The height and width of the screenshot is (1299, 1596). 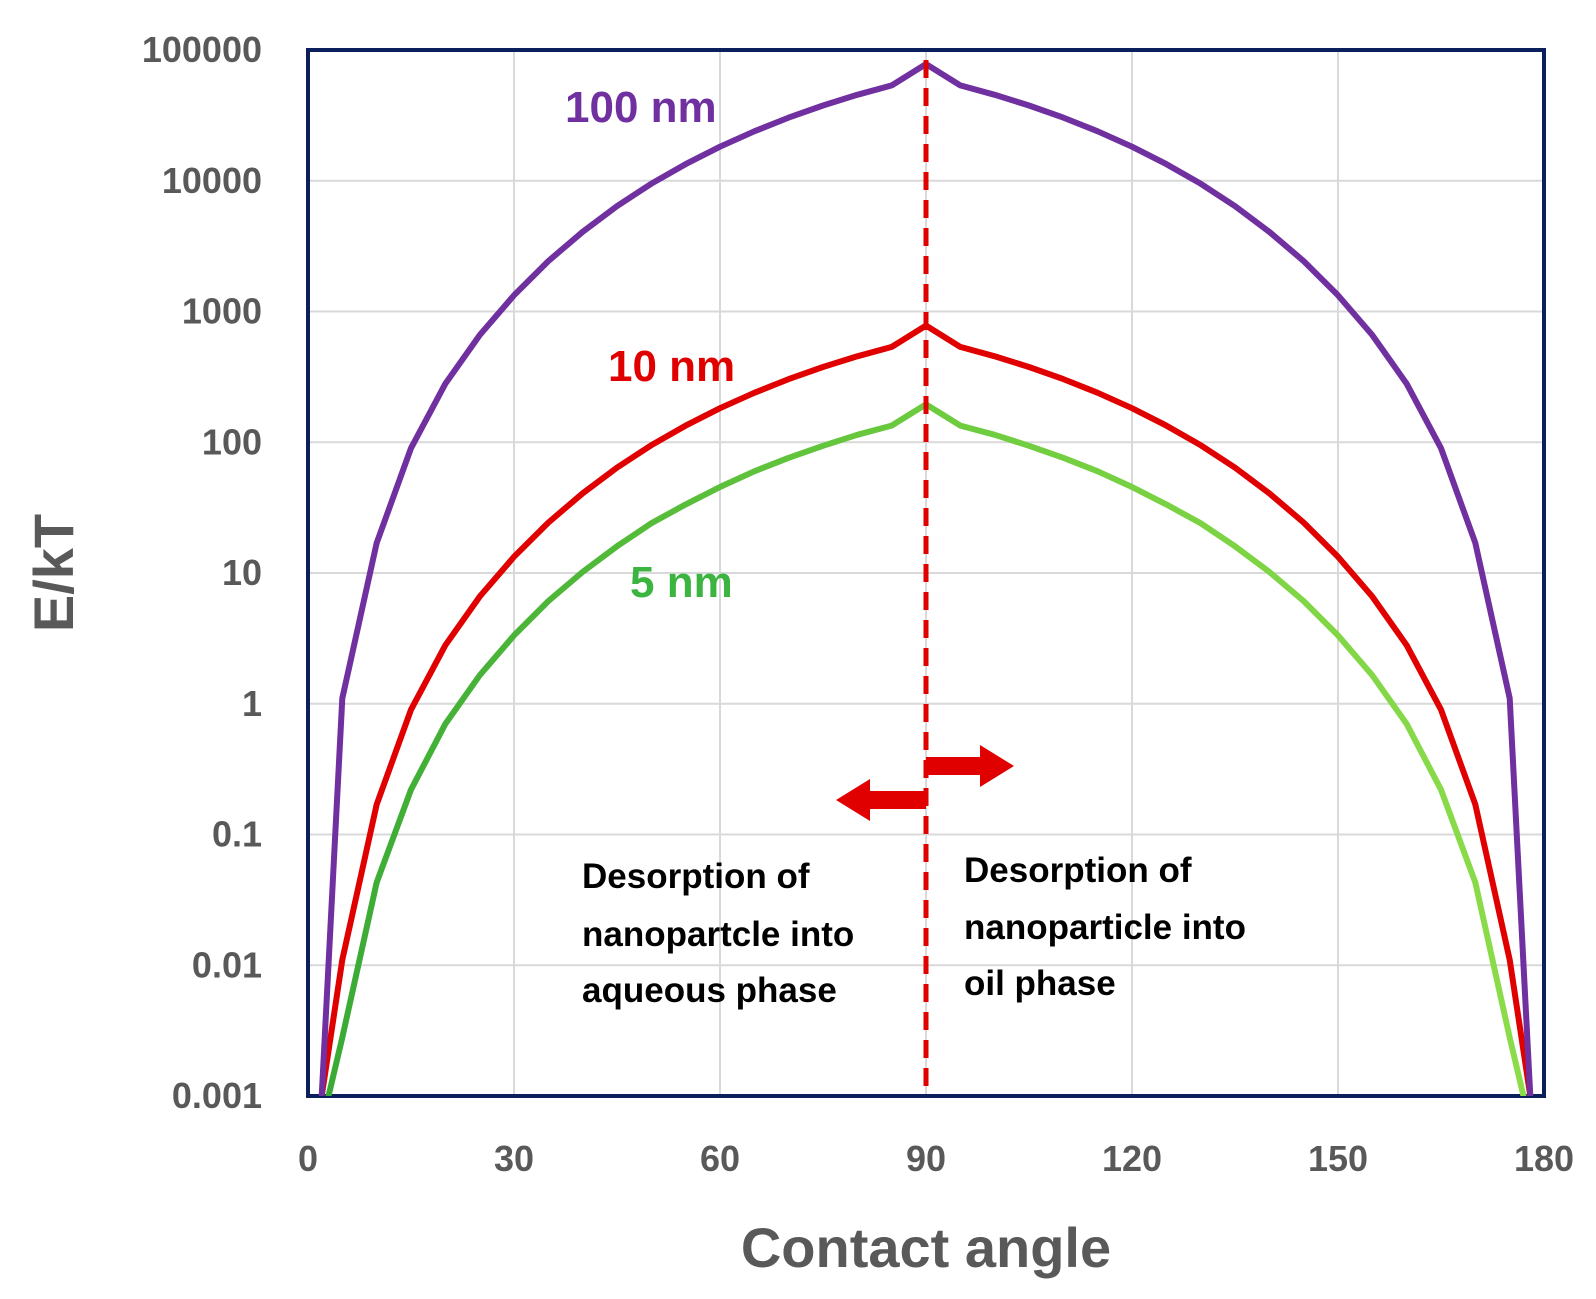 I want to click on y-tick-label-2: 0.1, so click(x=237, y=834).